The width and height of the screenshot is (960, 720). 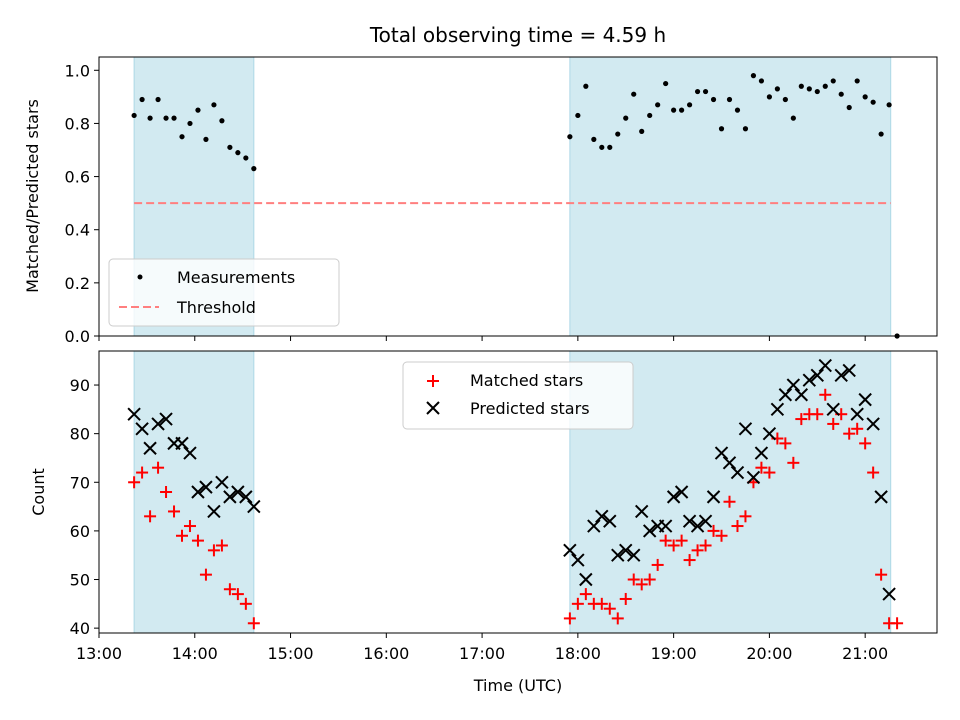 What do you see at coordinates (32, 196) in the screenshot?
I see `top-y-axis-label: Matched/Predicted stars` at bounding box center [32, 196].